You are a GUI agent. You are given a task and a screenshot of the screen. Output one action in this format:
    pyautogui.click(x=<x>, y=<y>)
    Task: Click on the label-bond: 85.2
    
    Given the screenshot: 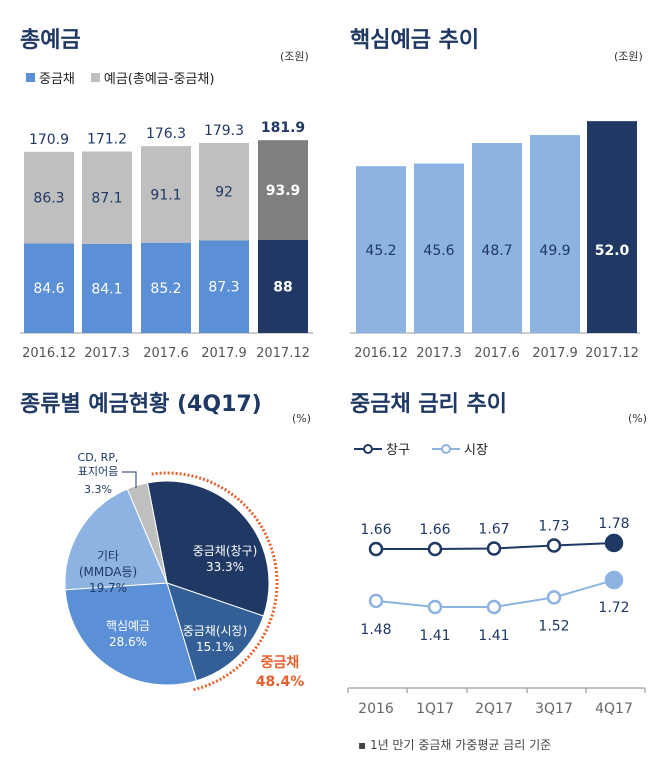 What is the action you would take?
    pyautogui.click(x=165, y=289)
    